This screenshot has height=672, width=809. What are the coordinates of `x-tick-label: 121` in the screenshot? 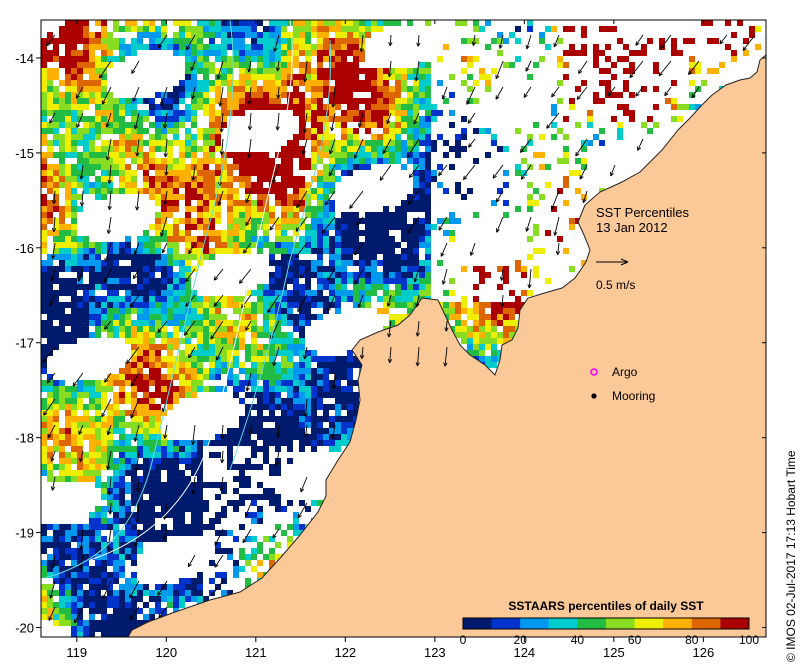 It's located at (256, 652).